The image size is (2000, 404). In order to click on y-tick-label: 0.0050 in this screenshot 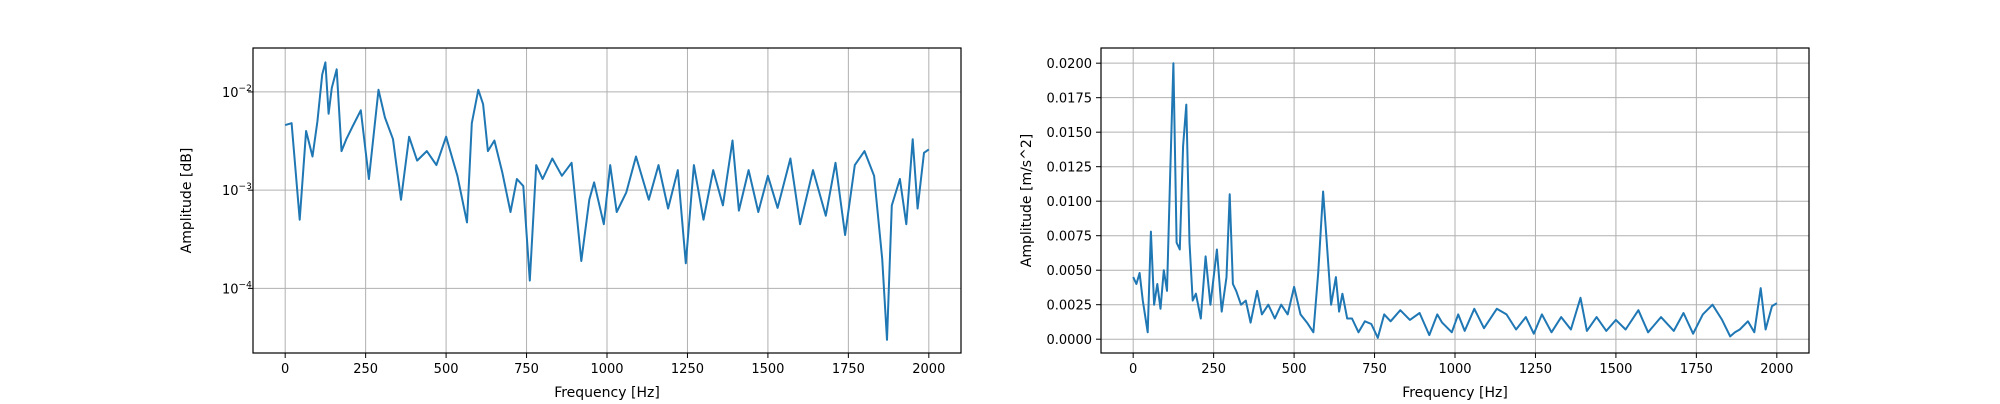, I will do `click(1070, 271)`.